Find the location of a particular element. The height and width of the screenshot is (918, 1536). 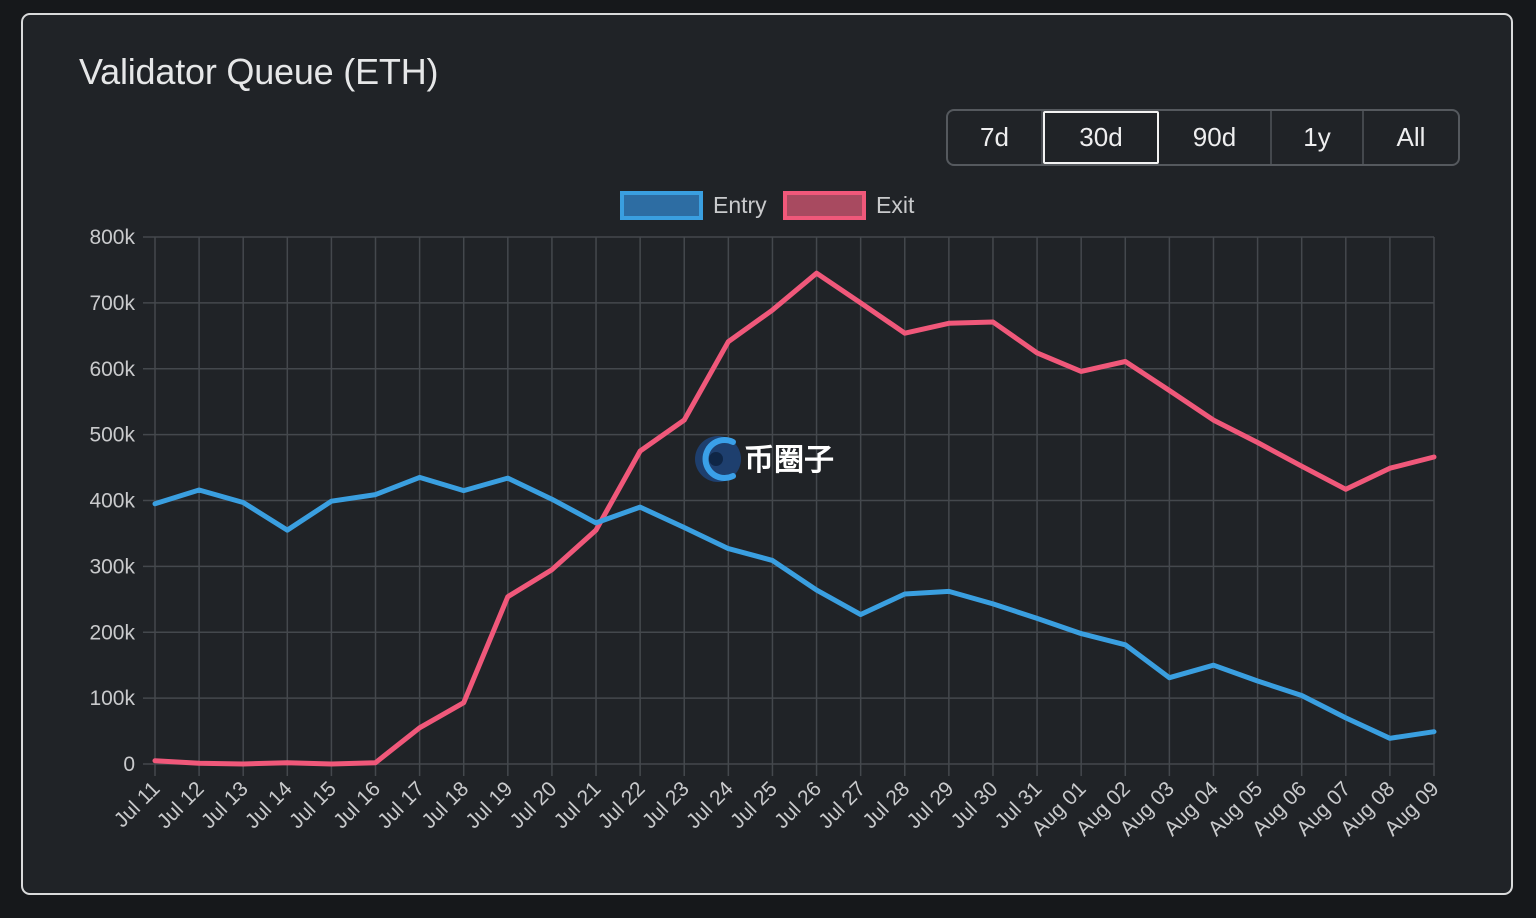

coin-logo-icon is located at coordinates (718, 459).